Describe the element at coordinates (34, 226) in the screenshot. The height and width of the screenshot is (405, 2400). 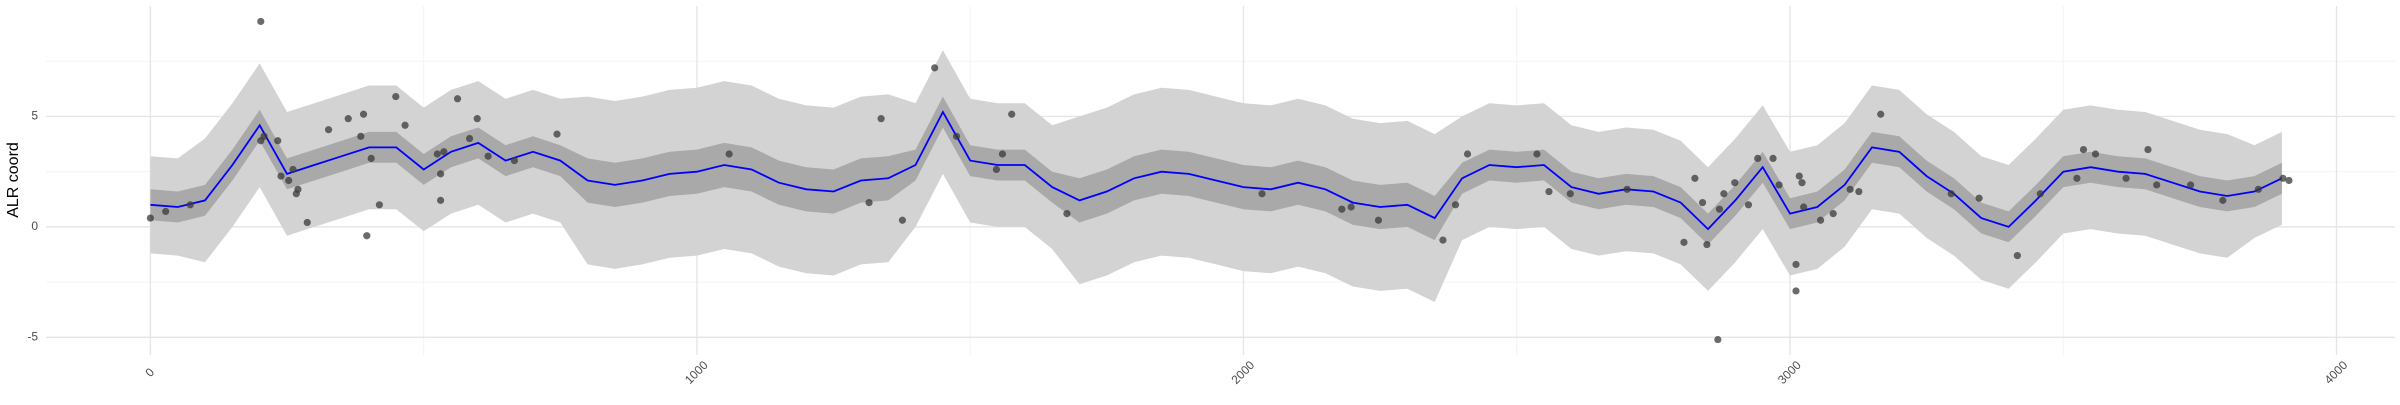
I see `y-tick-label: 0` at that location.